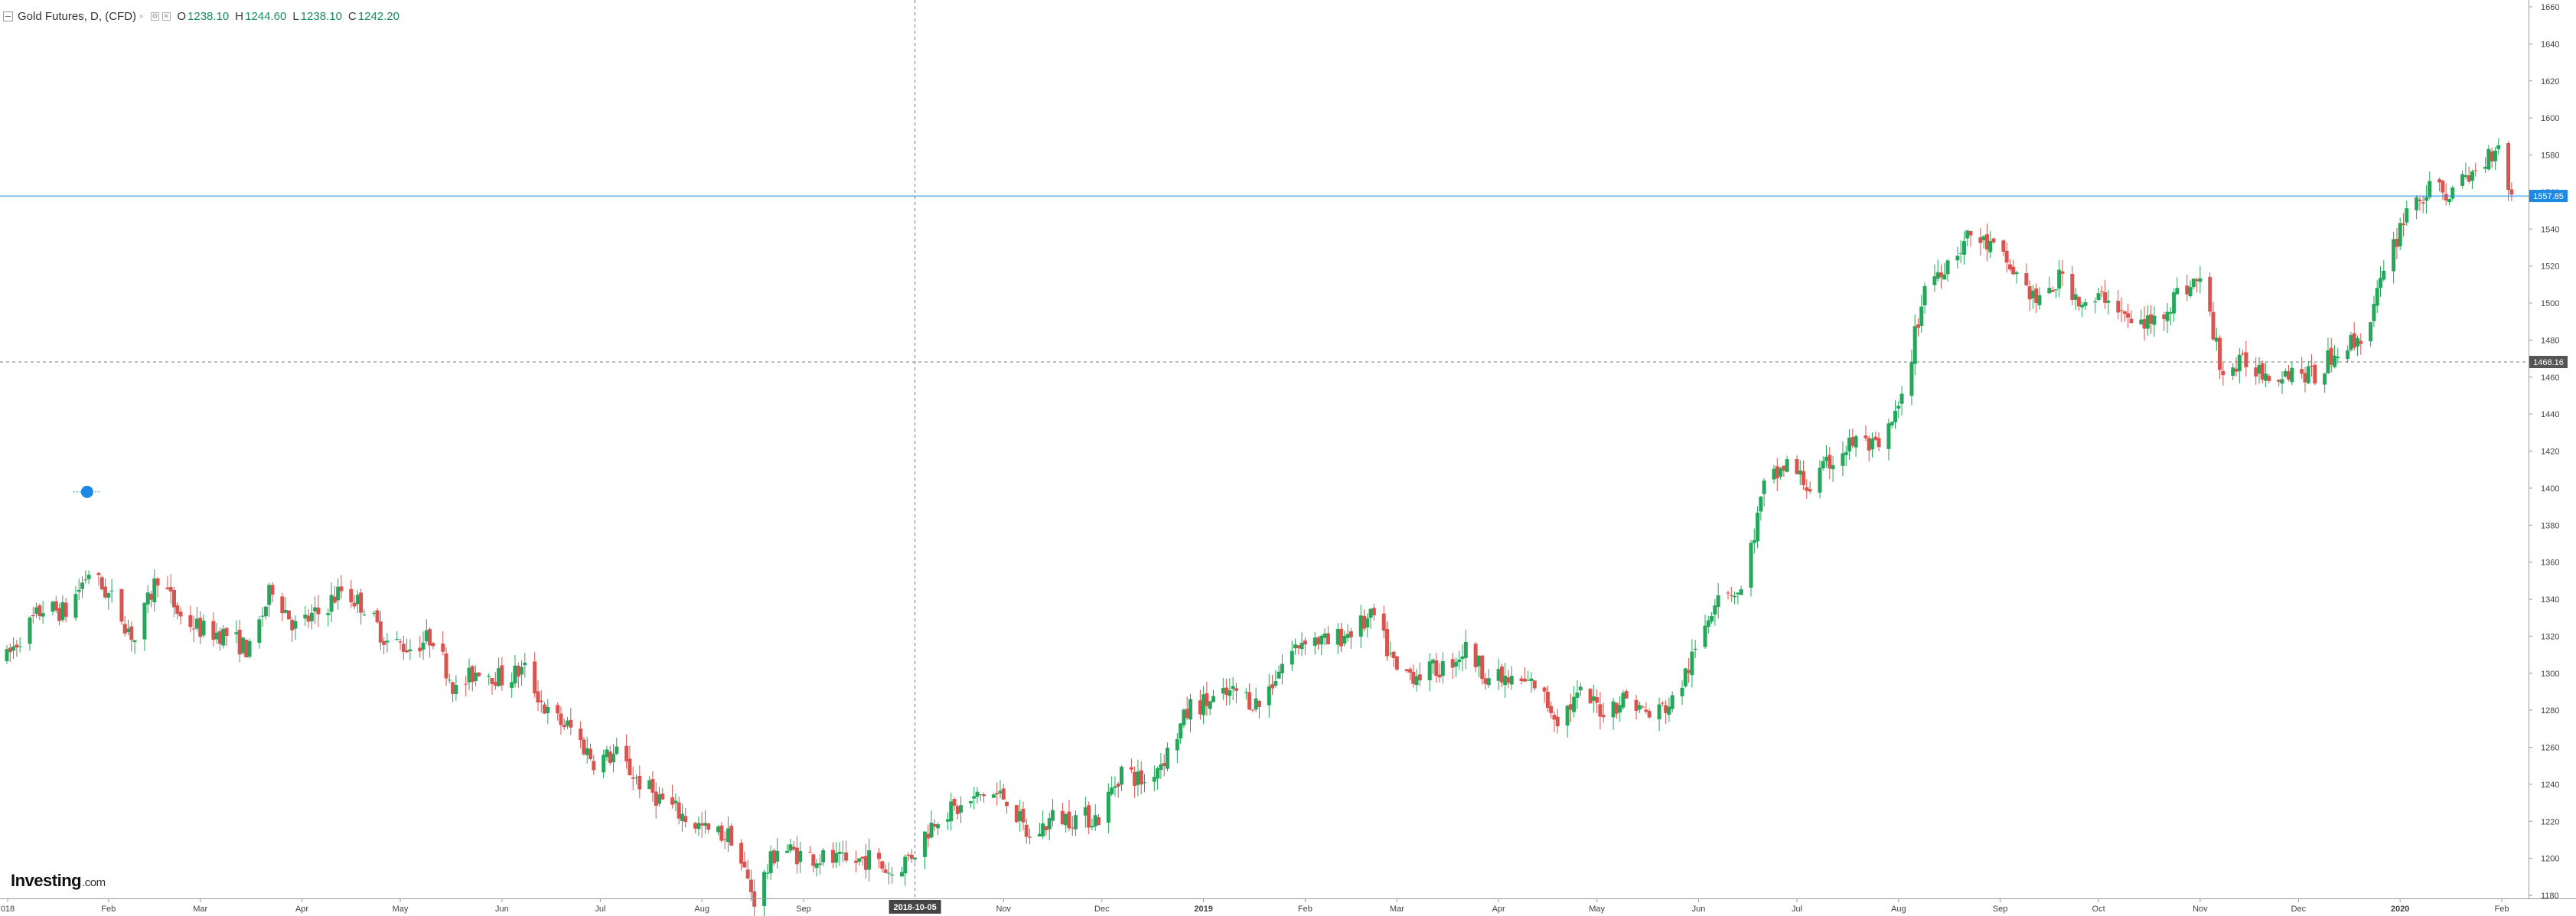 The height and width of the screenshot is (916, 2576). Describe the element at coordinates (1203, 909) in the screenshot. I see `time-tick-label: 2019` at that location.